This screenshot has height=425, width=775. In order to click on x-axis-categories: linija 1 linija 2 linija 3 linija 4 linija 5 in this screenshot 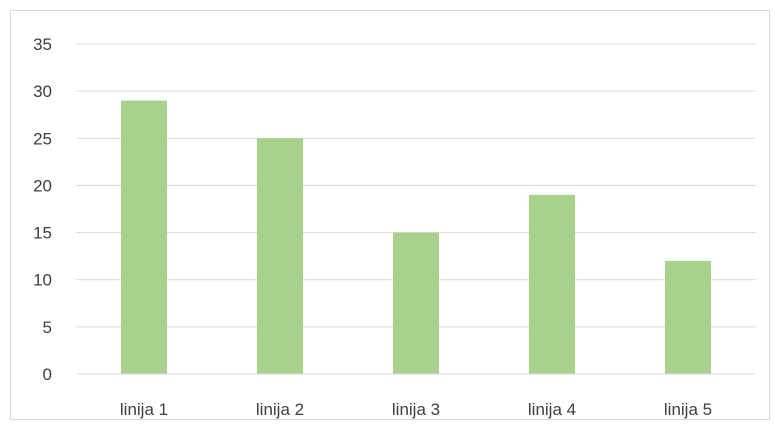, I will do `click(416, 409)`.